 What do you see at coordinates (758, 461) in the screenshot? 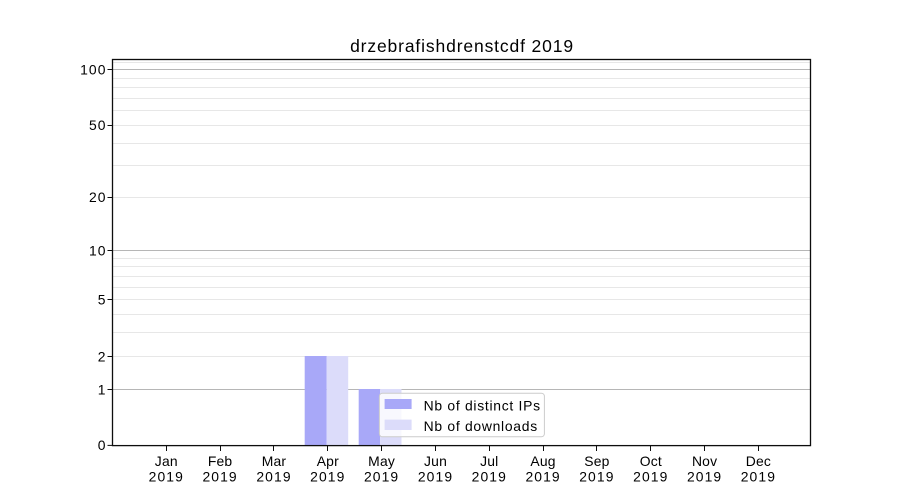
I see `svg-text: Dec` at bounding box center [758, 461].